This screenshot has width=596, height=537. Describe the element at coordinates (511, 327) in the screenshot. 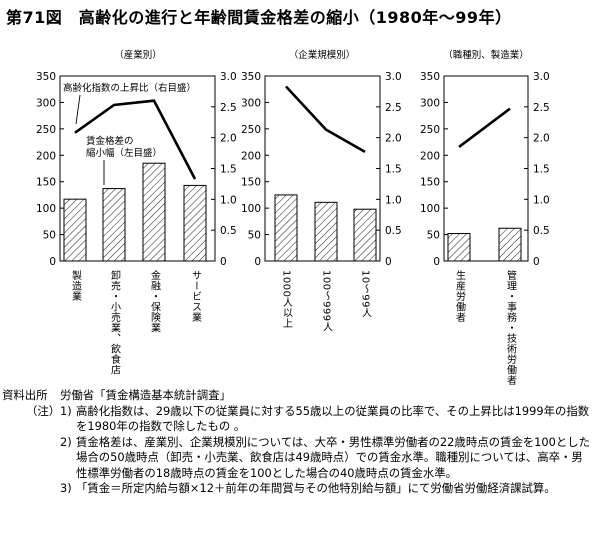

I see `category-label: 管理・事務・技術労働者` at that location.